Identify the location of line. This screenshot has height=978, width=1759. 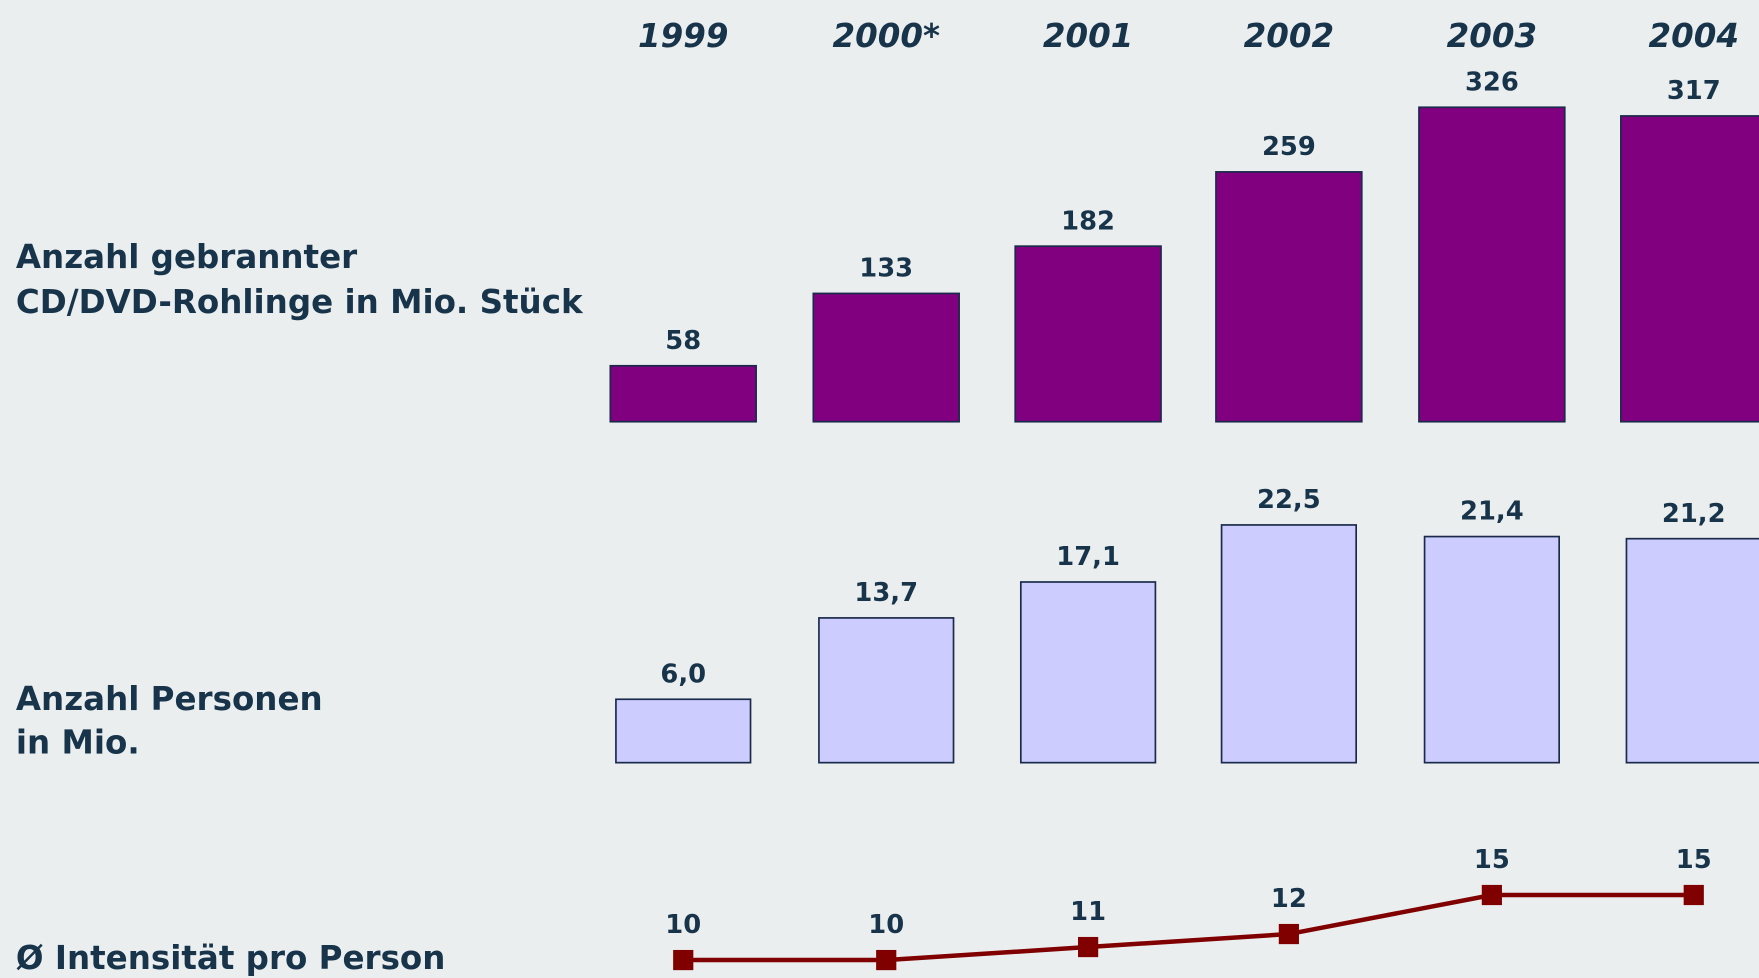
(1188, 927).